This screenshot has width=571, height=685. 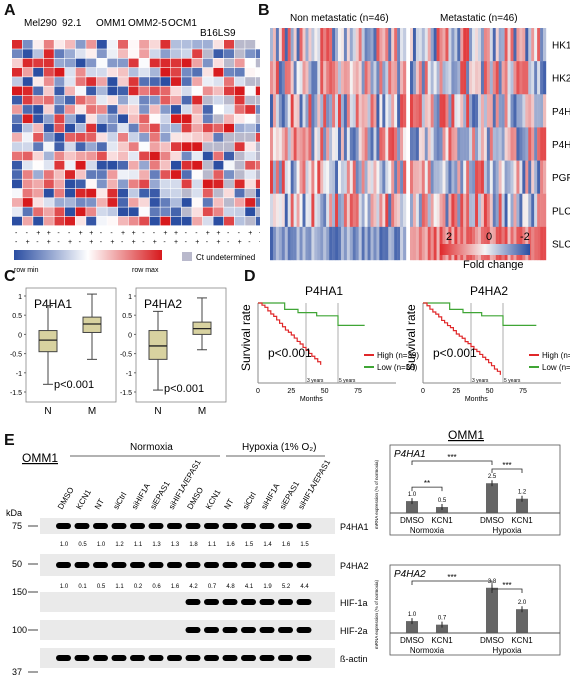 I want to click on o2-sign: -, so click(x=186, y=233).